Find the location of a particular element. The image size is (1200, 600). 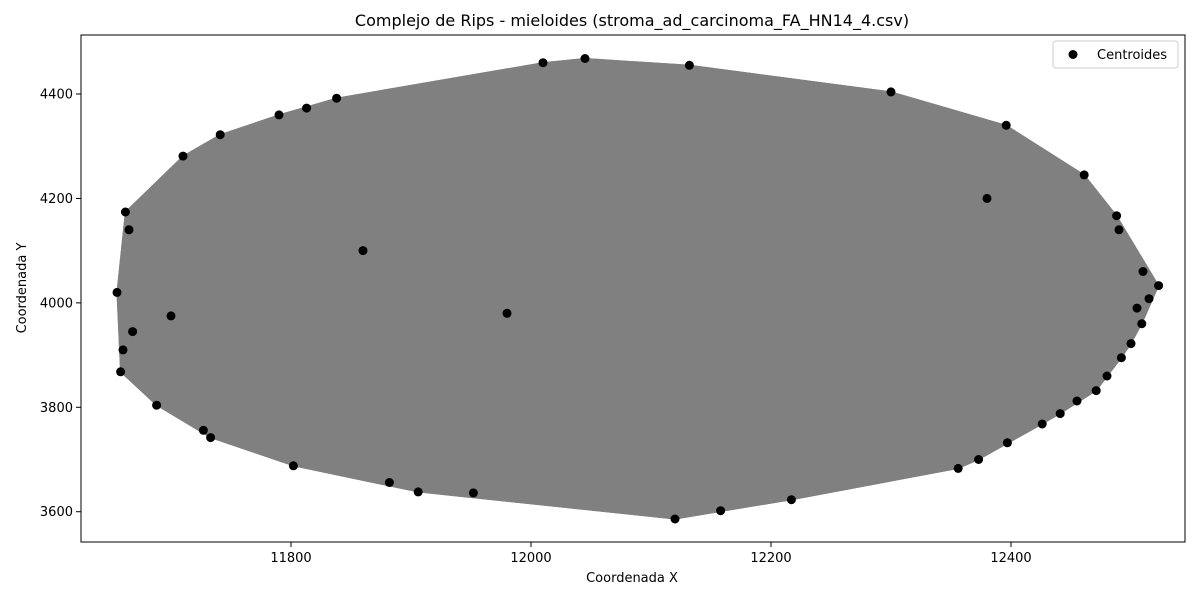

legend-marker is located at coordinates (1073, 54).